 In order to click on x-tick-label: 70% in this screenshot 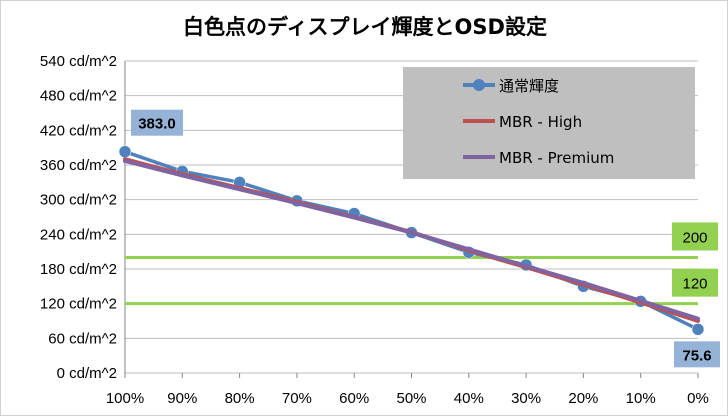, I will do `click(297, 398)`.